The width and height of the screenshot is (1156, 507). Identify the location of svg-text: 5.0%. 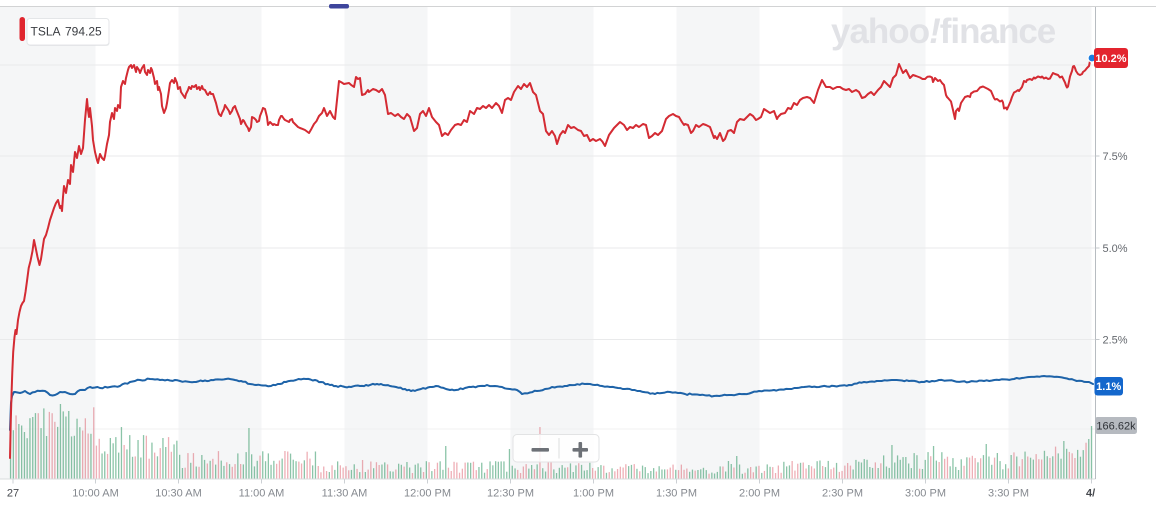
(1115, 249).